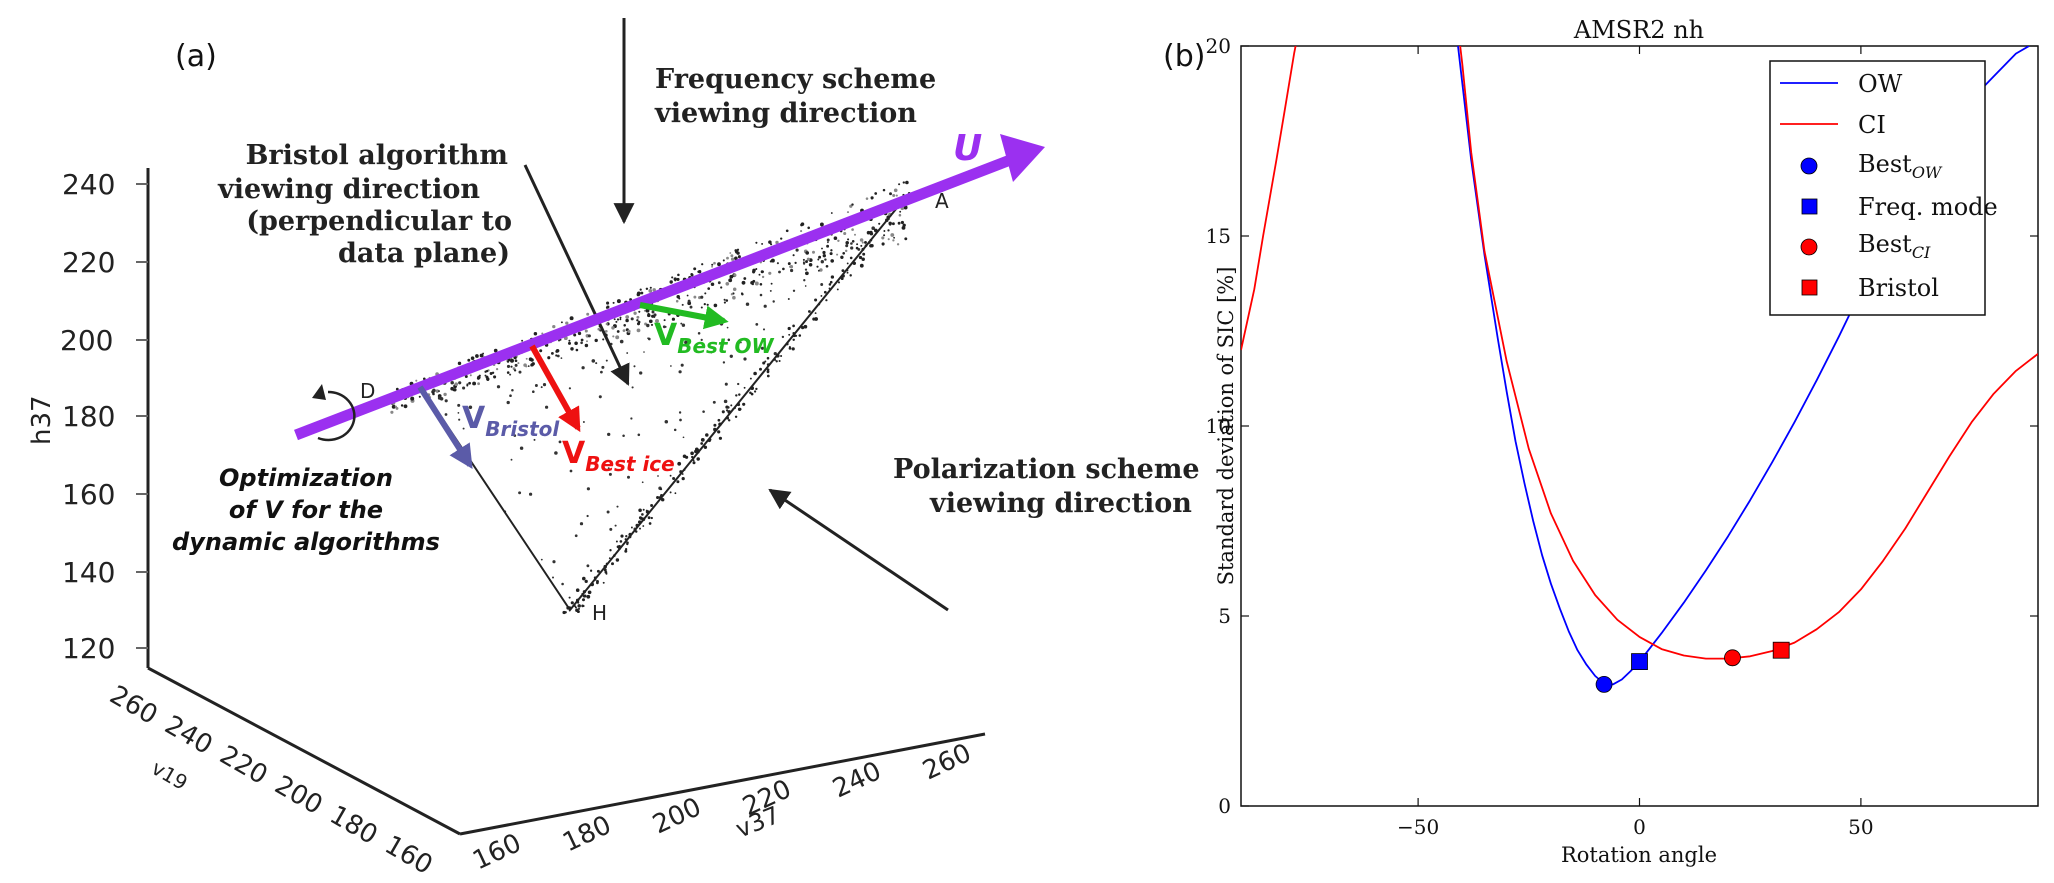  What do you see at coordinates (1809, 166) in the screenshot?
I see `legend-best-ow-marker` at bounding box center [1809, 166].